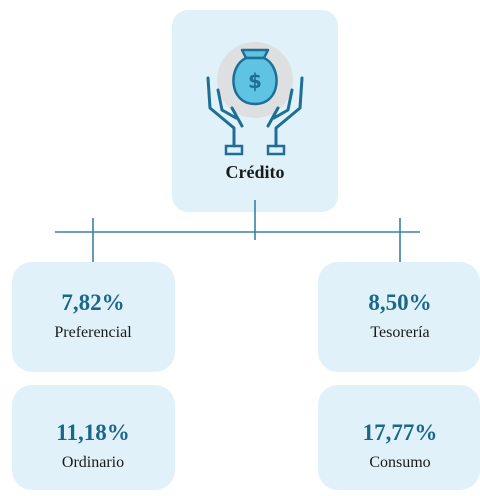  I want to click on node-value: 7,82%, so click(92, 302).